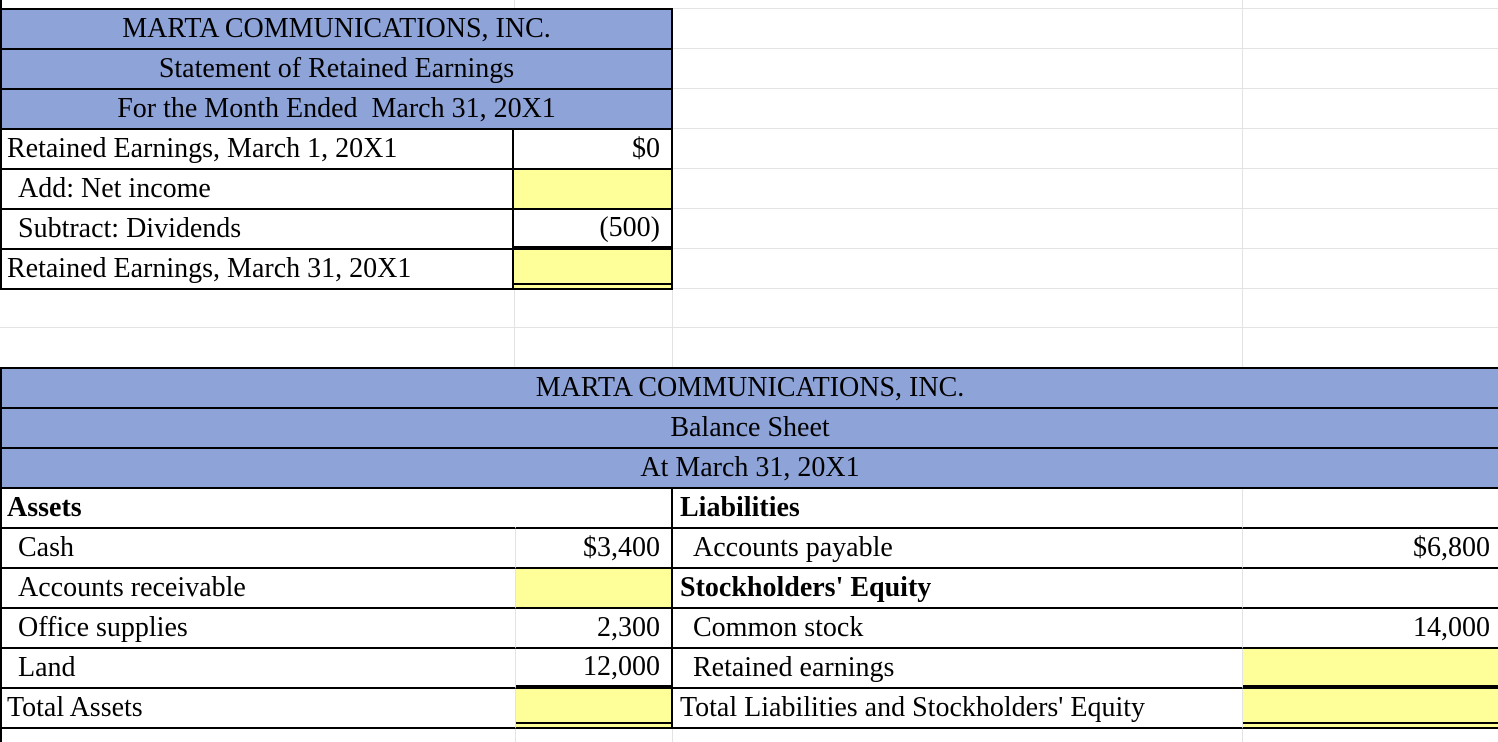  I want to click on net-income-input-cell, so click(592, 190).